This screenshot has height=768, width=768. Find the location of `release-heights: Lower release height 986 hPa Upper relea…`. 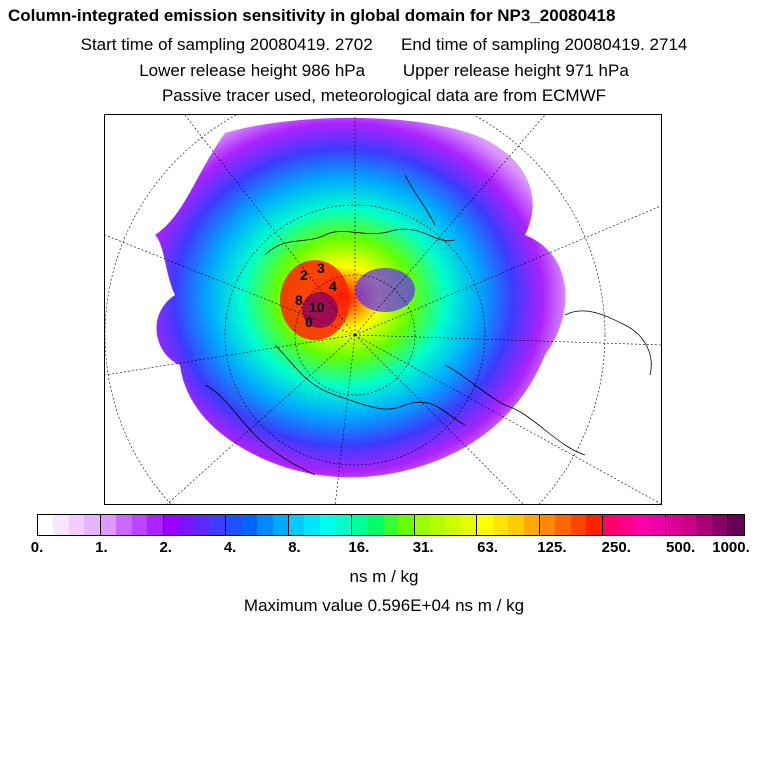

release-heights: Lower release height 986 hPa Upper relea… is located at coordinates (384, 71).